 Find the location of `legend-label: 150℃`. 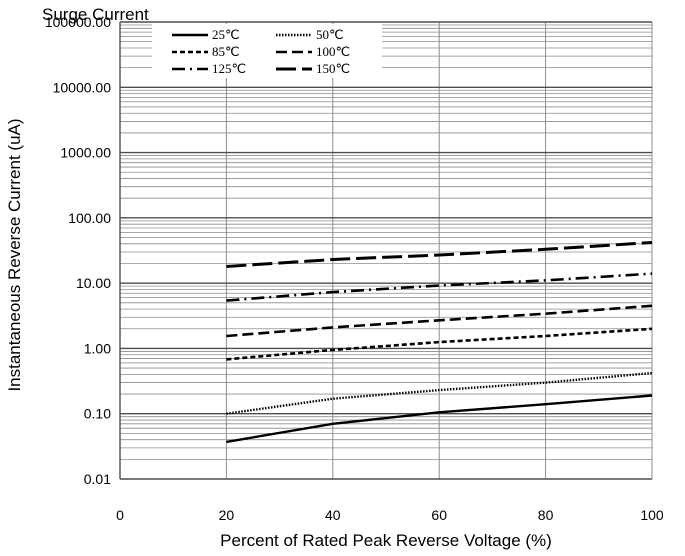

legend-label: 150℃ is located at coordinates (333, 68).